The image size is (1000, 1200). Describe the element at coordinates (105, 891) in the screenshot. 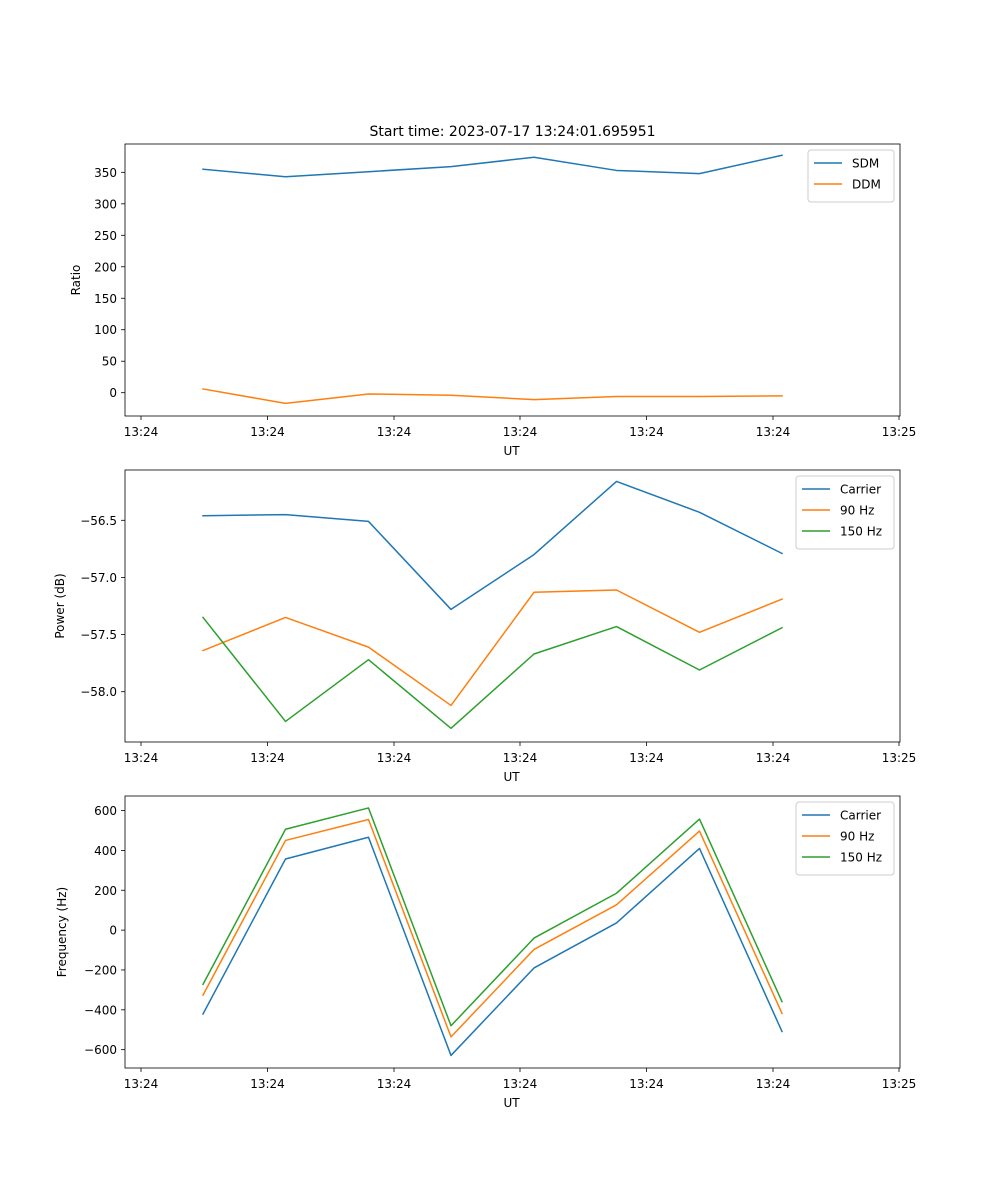

I see `frequency-y-tick-label: 200` at that location.